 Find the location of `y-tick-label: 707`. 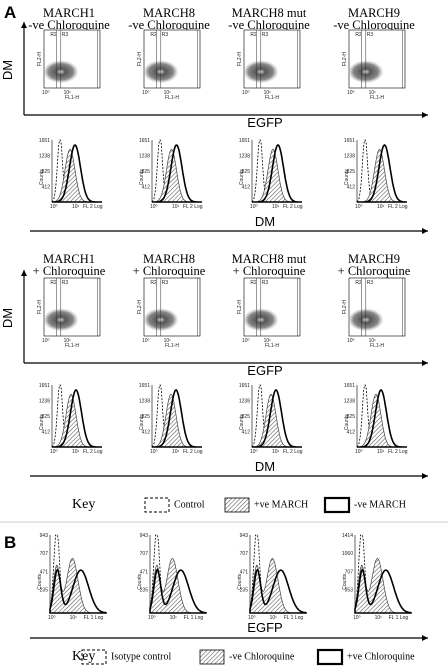

y-tick-label: 707 is located at coordinates (144, 554).